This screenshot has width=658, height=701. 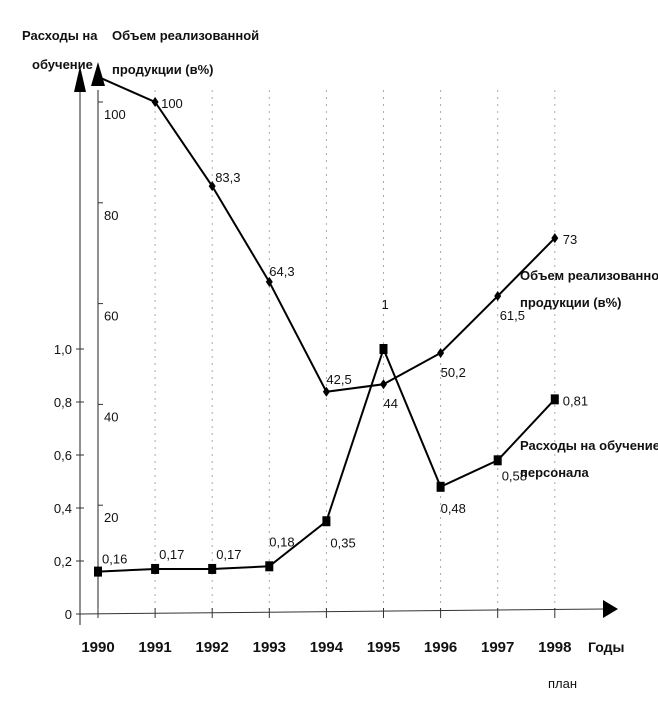 What do you see at coordinates (111, 316) in the screenshot?
I see `right-tick-label: 60` at bounding box center [111, 316].